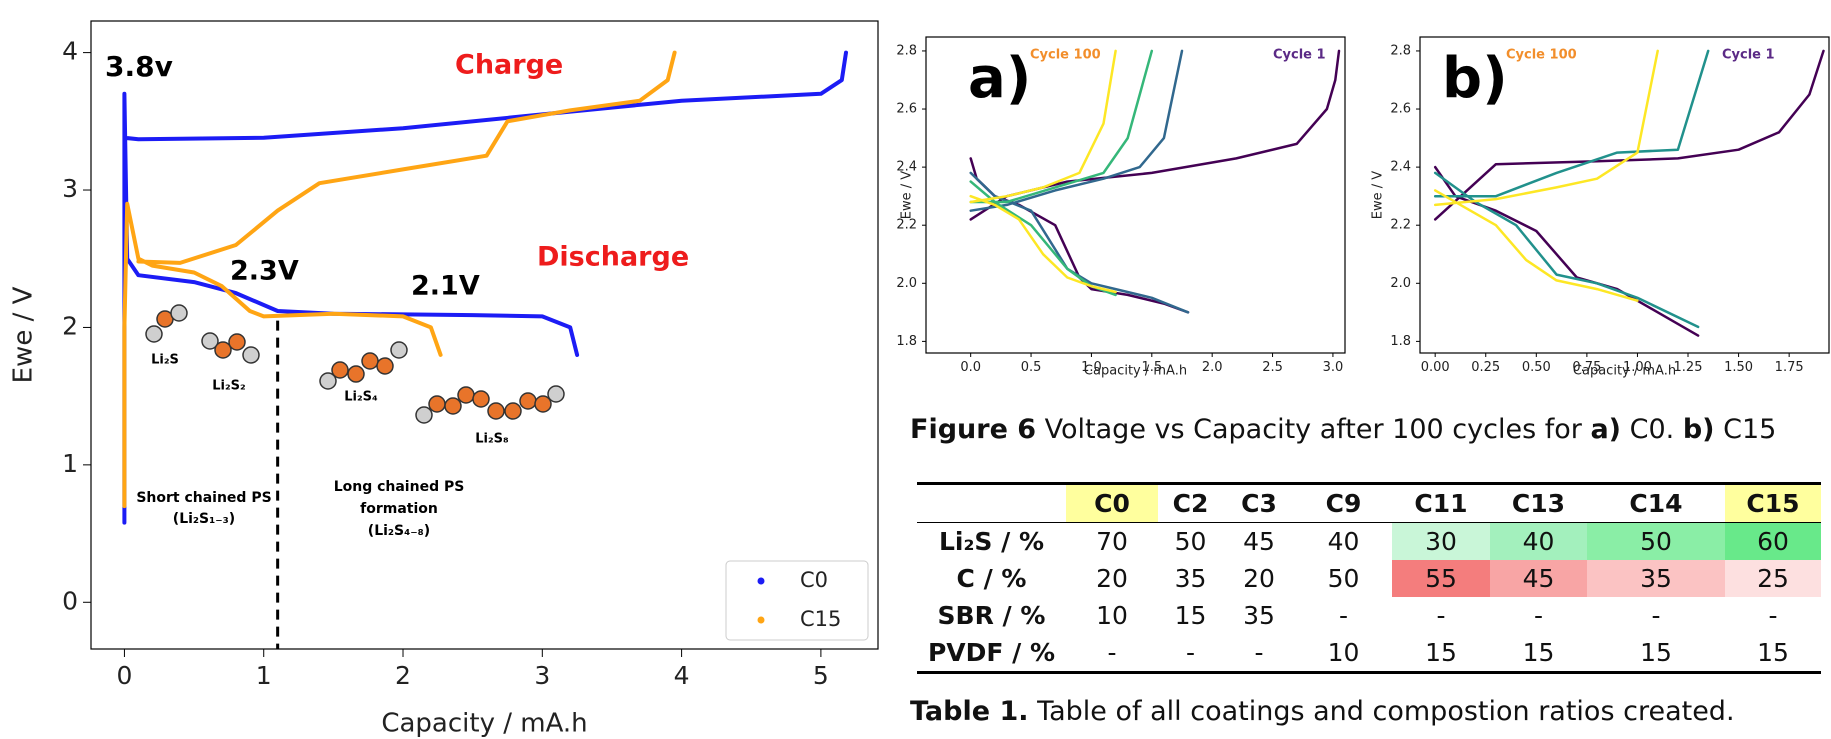  I want to click on legend-box, so click(797, 600).